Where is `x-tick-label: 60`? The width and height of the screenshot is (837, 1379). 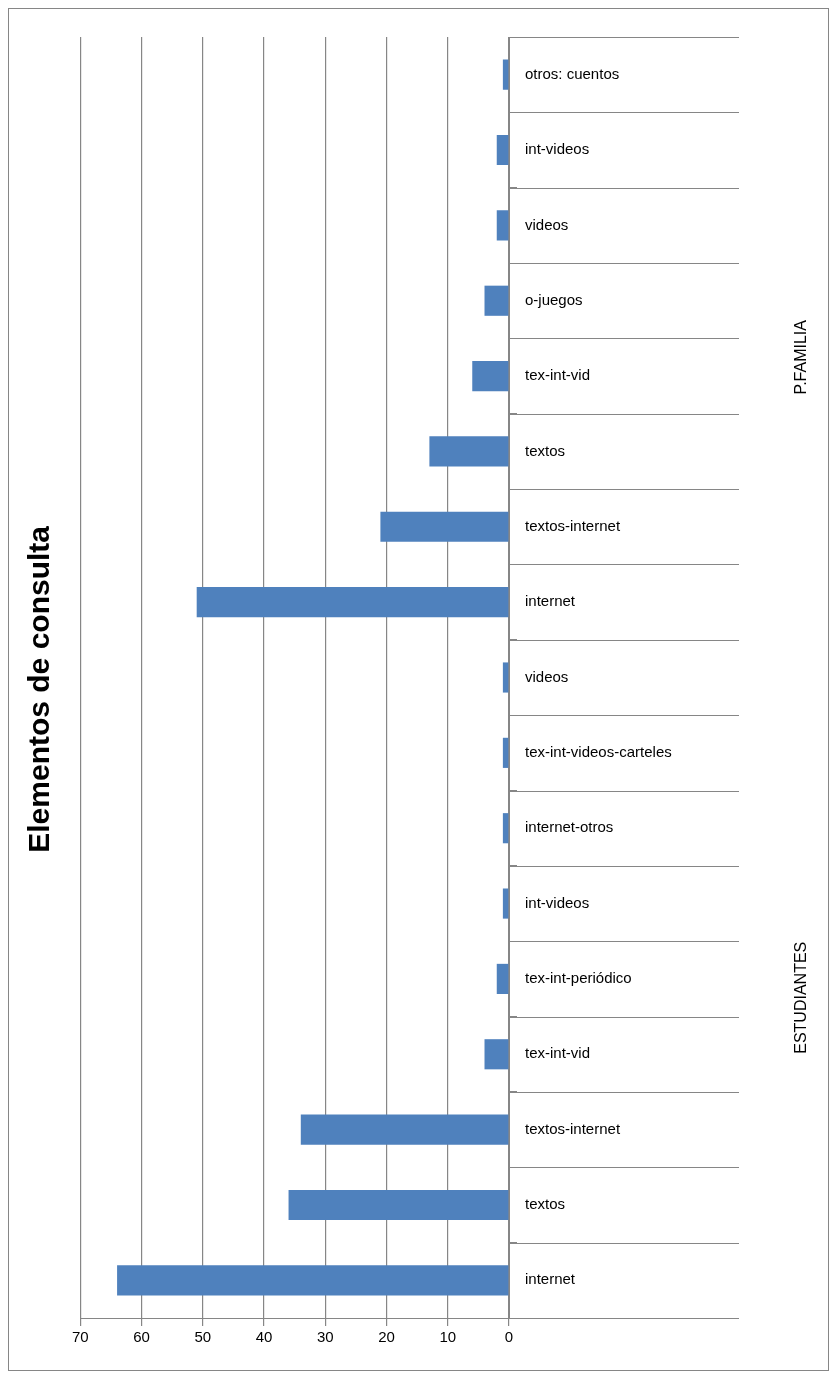 x-tick-label: 60 is located at coordinates (141, 1336).